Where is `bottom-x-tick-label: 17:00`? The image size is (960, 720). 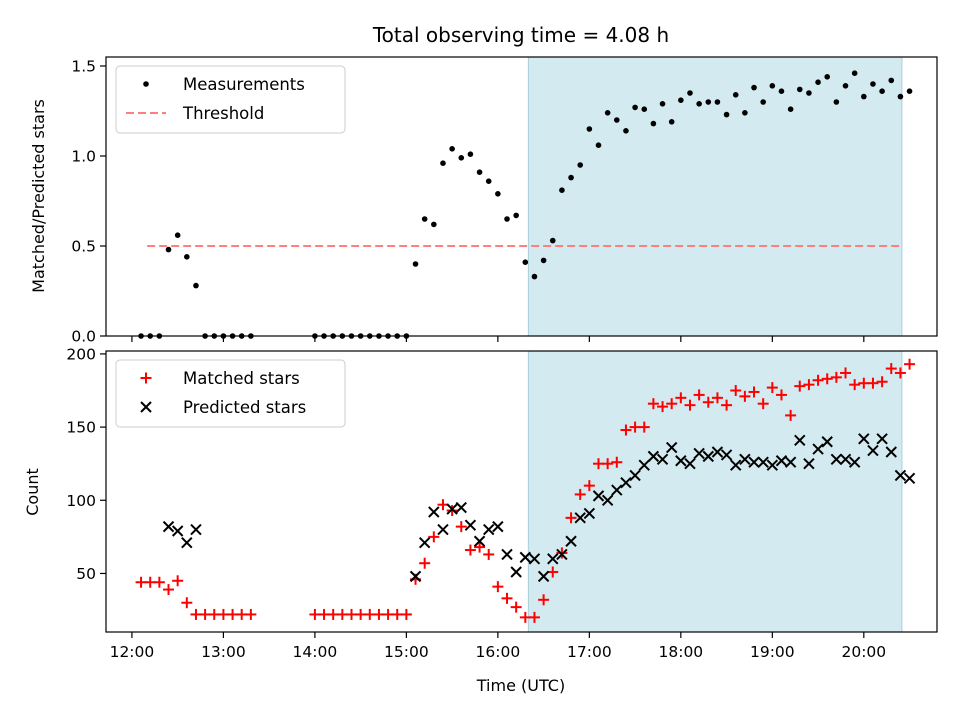
bottom-x-tick-label: 17:00 is located at coordinates (589, 652).